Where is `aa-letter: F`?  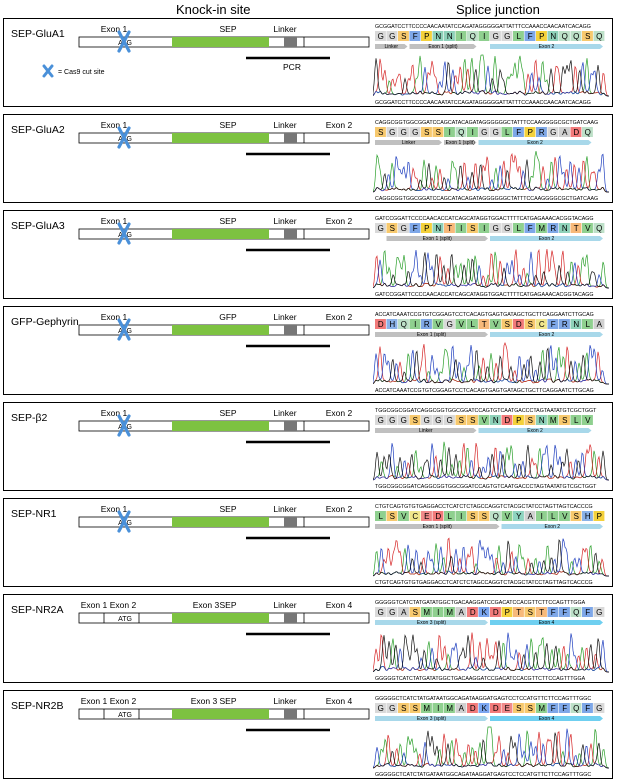 aa-letter: F is located at coordinates (530, 36).